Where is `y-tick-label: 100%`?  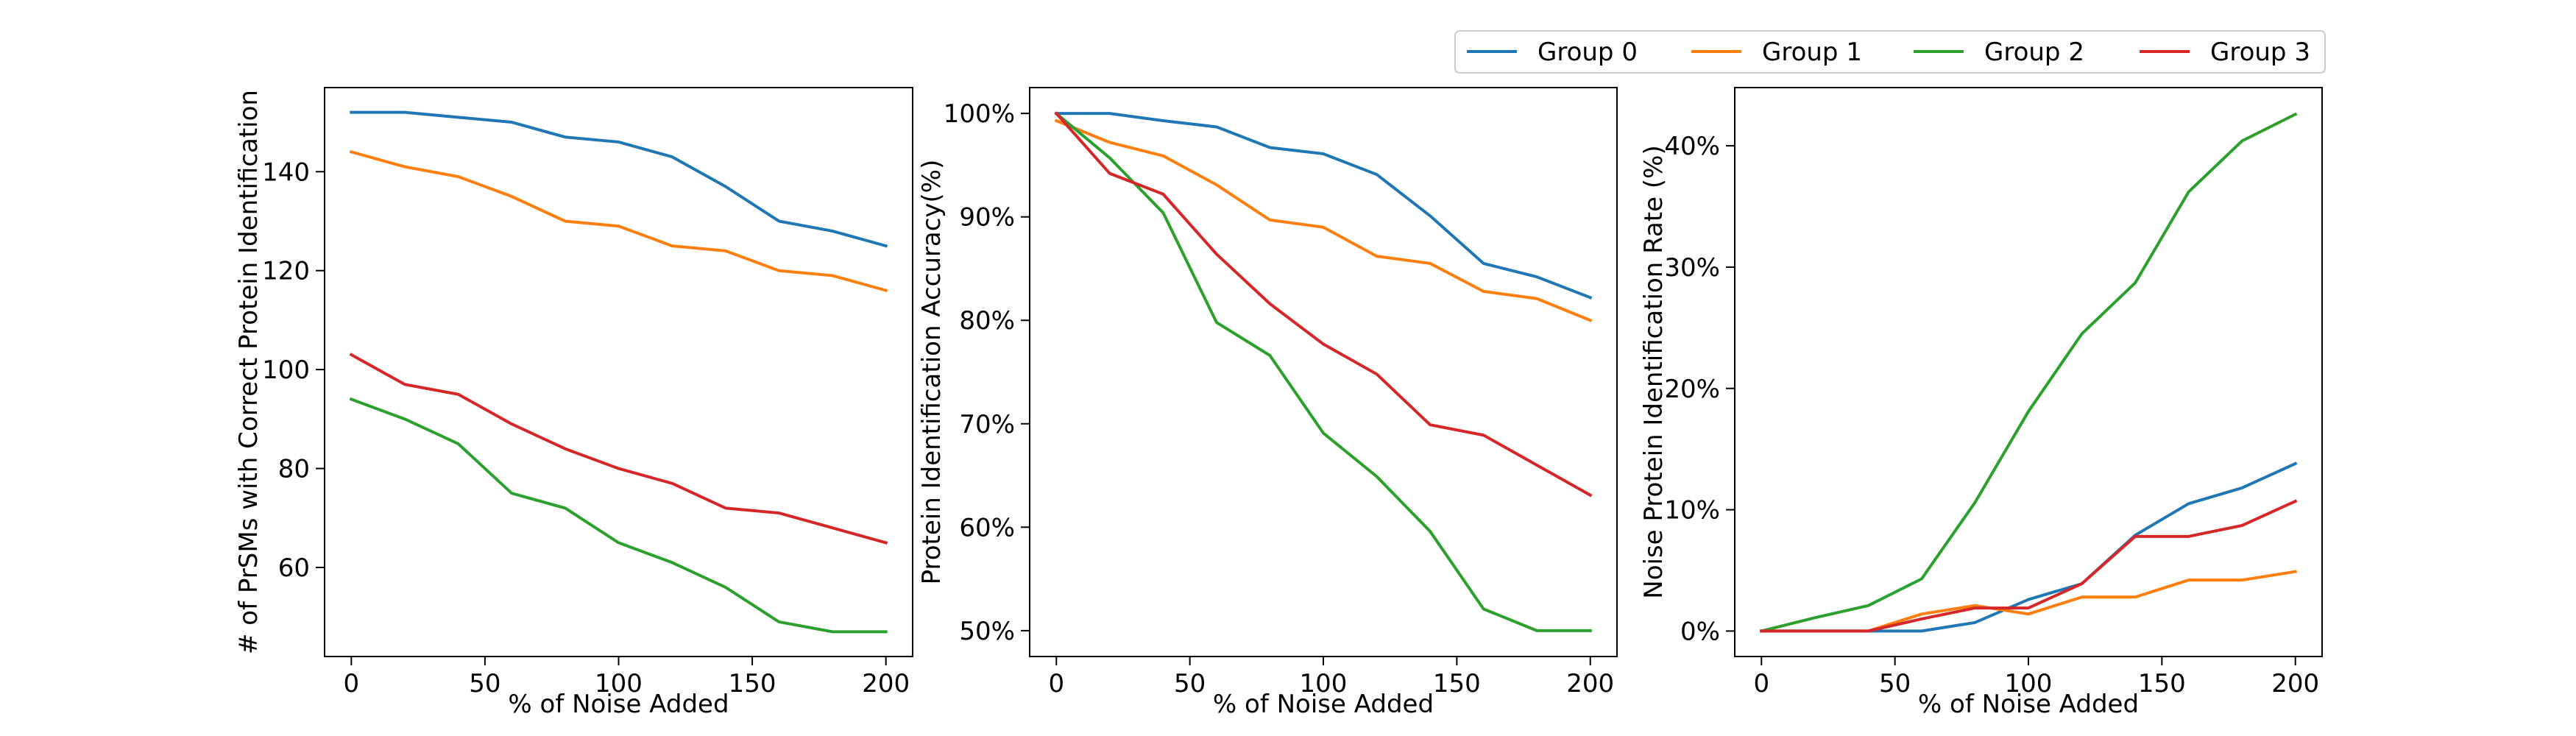 y-tick-label: 100% is located at coordinates (979, 114).